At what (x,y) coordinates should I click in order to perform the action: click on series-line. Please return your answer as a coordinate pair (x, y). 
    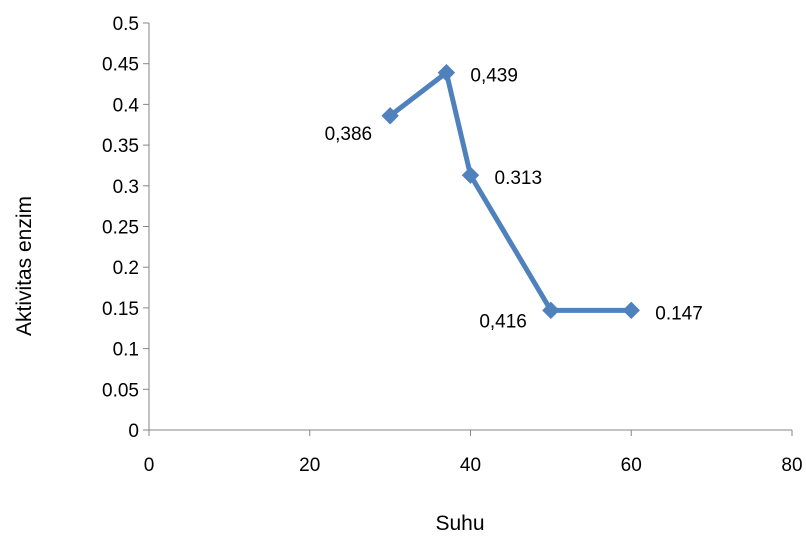
    Looking at the image, I should click on (510, 191).